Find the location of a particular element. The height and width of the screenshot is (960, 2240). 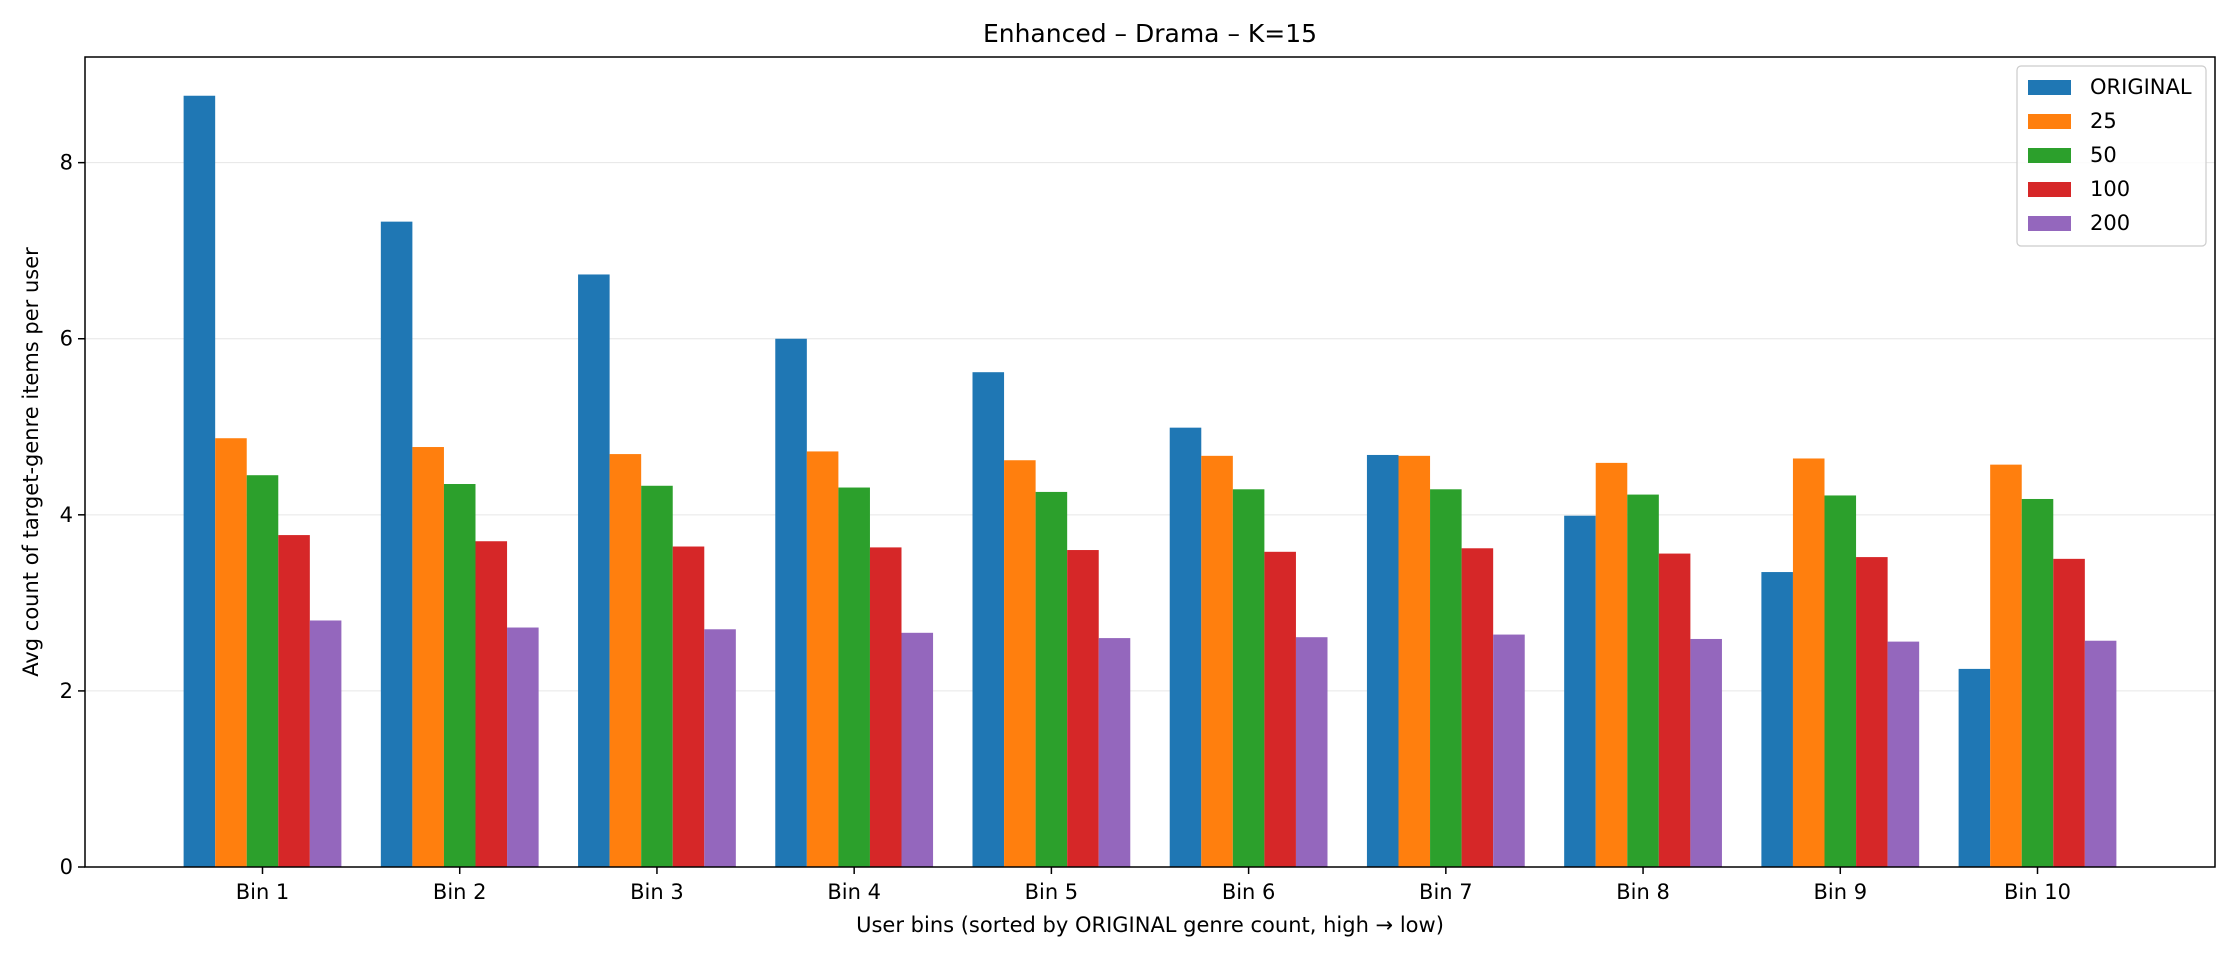

legend-box is located at coordinates (2111, 156).